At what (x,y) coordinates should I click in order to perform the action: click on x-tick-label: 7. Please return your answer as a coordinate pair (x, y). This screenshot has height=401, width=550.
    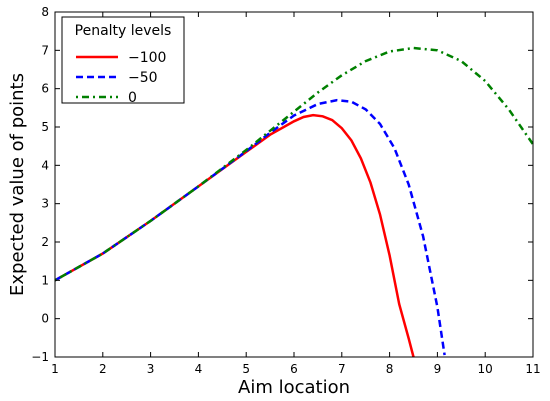
    Looking at the image, I should click on (342, 369).